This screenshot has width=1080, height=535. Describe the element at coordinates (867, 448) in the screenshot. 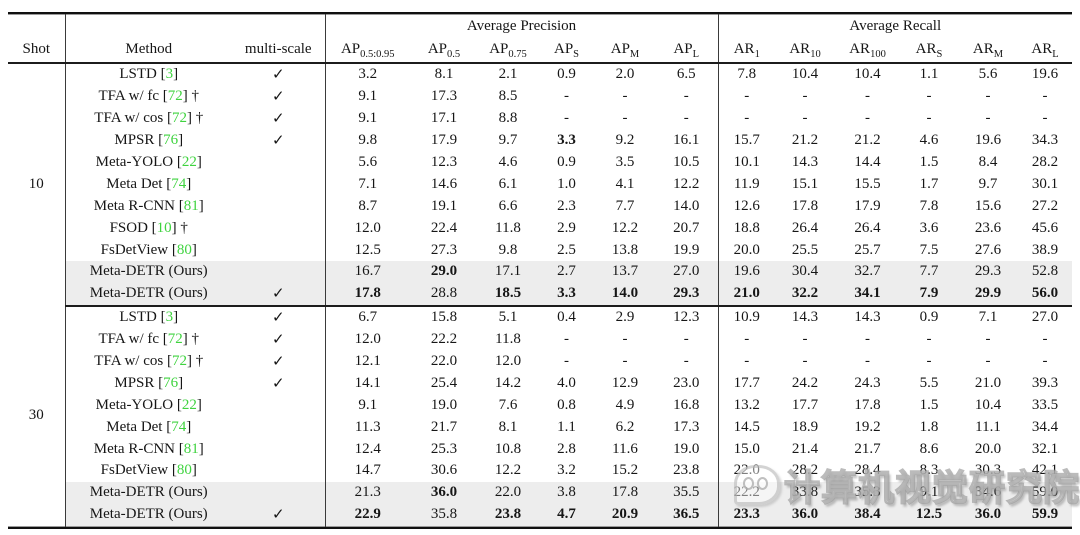

I see `value-cell: 21.7` at that location.